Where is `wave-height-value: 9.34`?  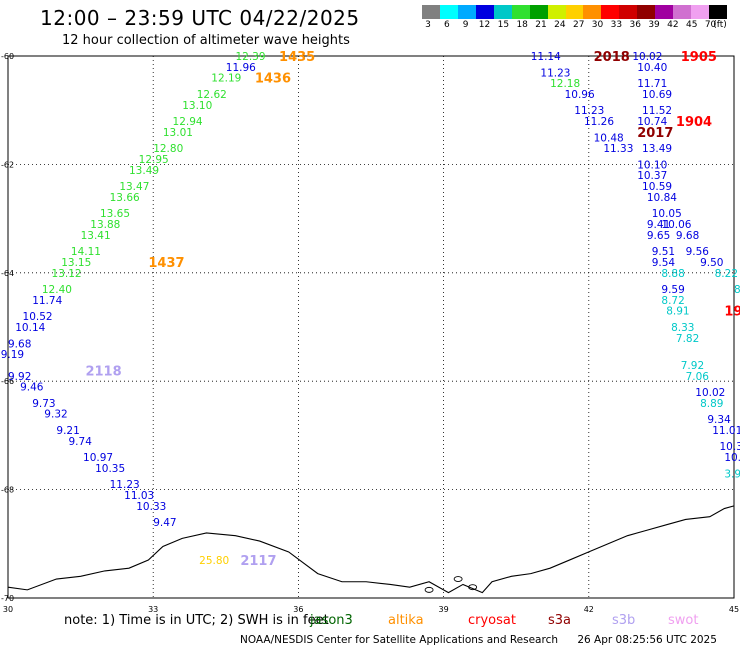 wave-height-value: 9.34 is located at coordinates (719, 420).